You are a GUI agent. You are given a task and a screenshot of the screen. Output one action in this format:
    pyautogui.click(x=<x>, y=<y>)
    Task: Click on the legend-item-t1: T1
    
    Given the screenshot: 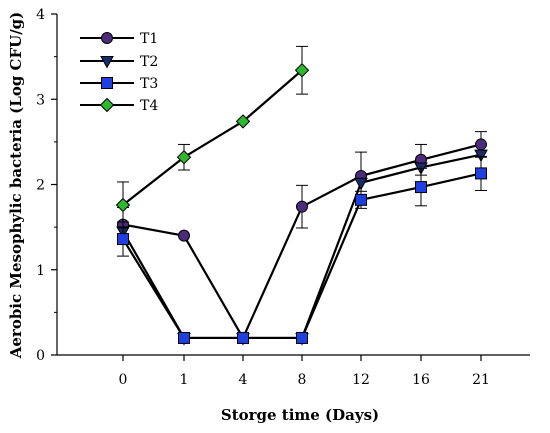 What is the action you would take?
    pyautogui.click(x=119, y=39)
    